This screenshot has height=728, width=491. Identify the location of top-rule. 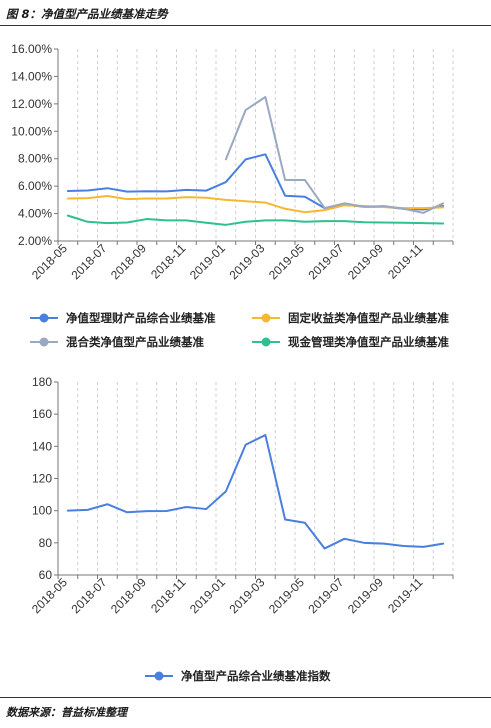
(245, 25).